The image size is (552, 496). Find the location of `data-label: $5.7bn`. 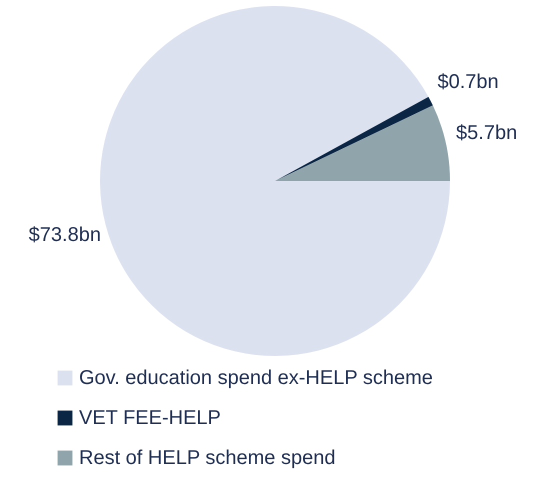

data-label: $5.7bn is located at coordinates (487, 133).